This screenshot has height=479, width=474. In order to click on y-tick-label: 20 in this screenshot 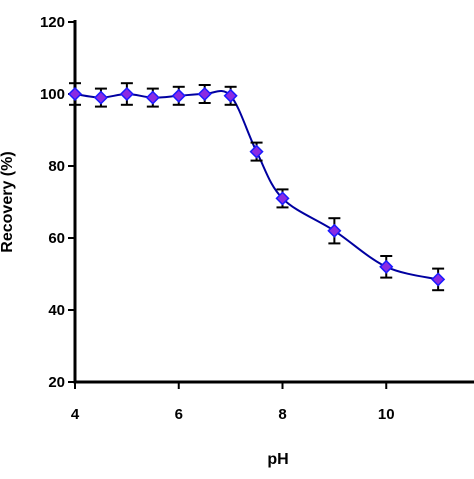, I will do `click(56, 382)`.